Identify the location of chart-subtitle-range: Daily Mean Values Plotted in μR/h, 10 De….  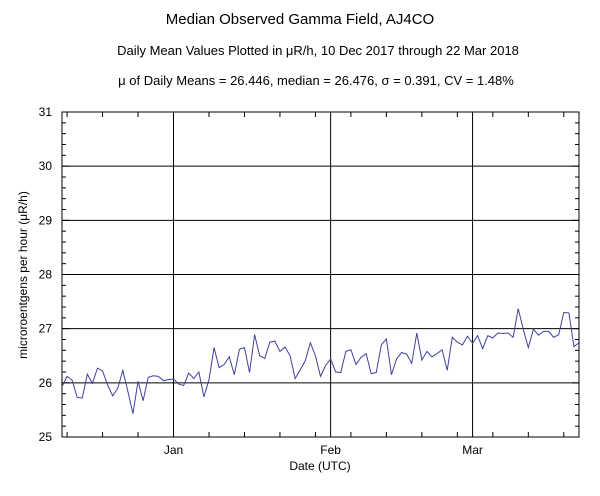
(318, 50).